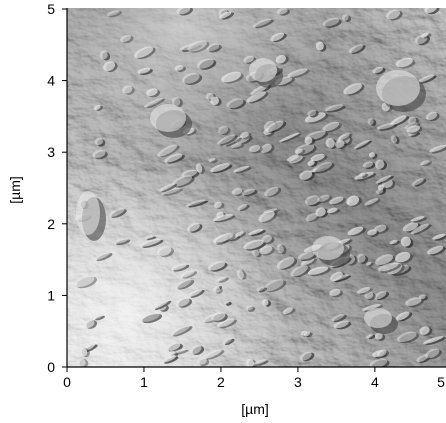  I want to click on x-axis-label: [µm], so click(255, 409).